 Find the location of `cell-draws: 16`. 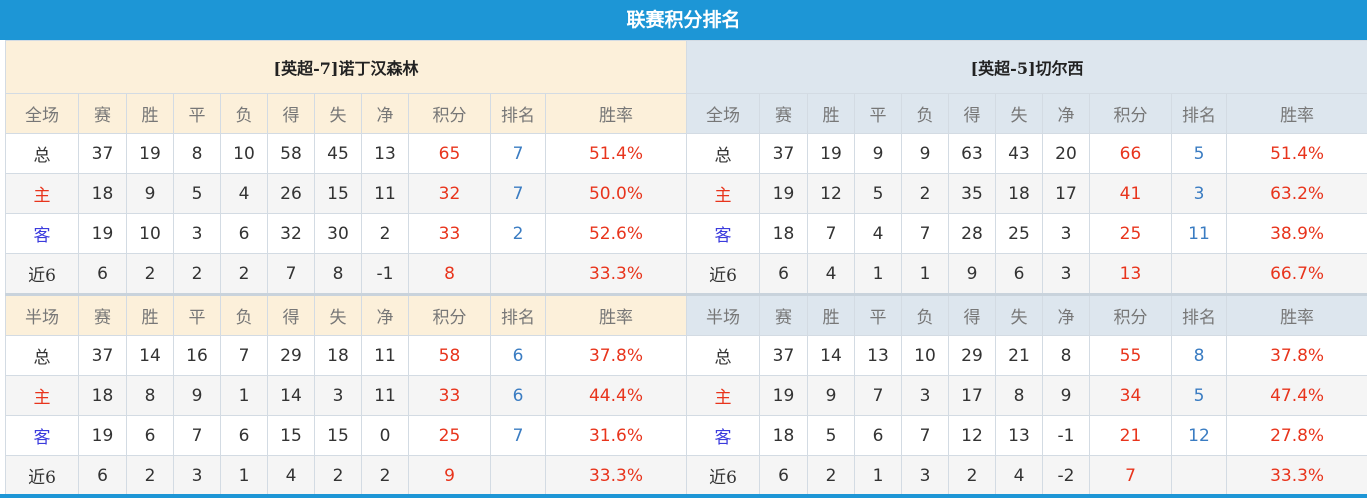

cell-draws: 16 is located at coordinates (197, 355).